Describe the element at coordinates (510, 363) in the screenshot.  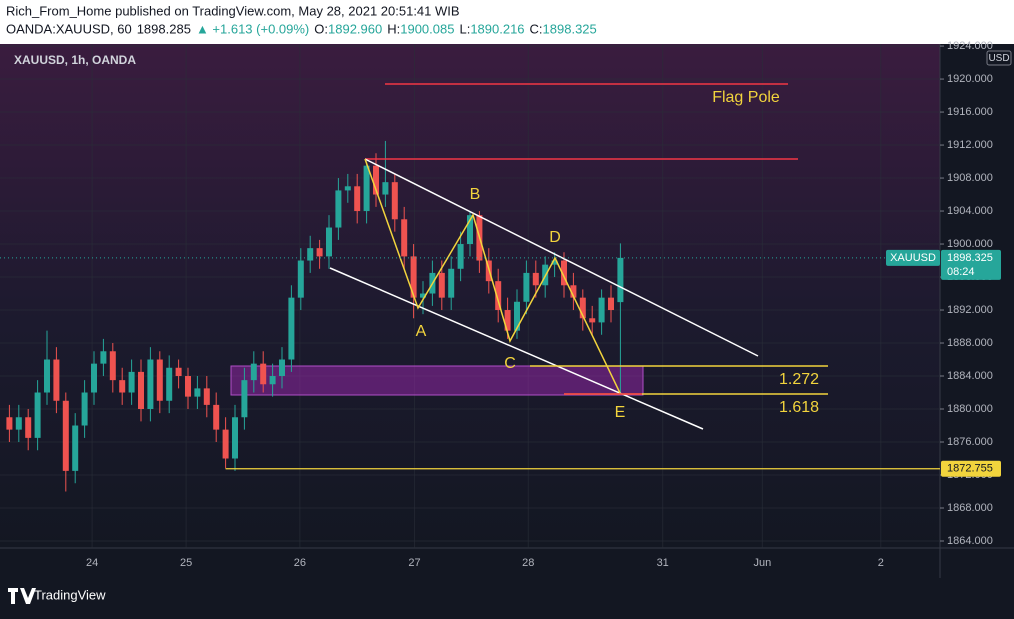
I see `wave-label: C` at that location.